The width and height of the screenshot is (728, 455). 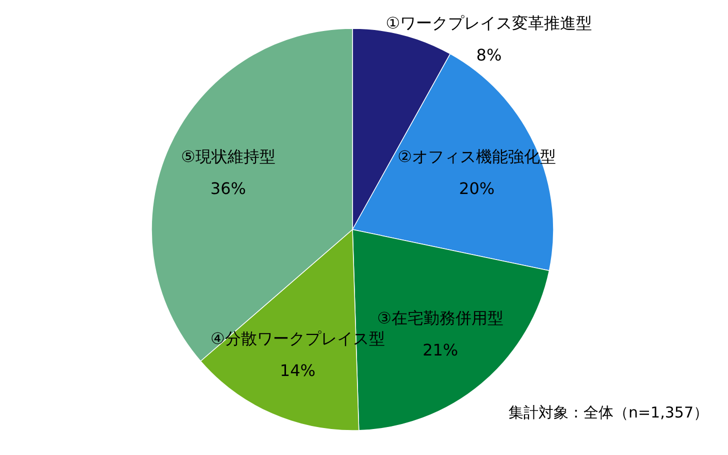 I want to click on data-label: 14%, so click(x=298, y=370).